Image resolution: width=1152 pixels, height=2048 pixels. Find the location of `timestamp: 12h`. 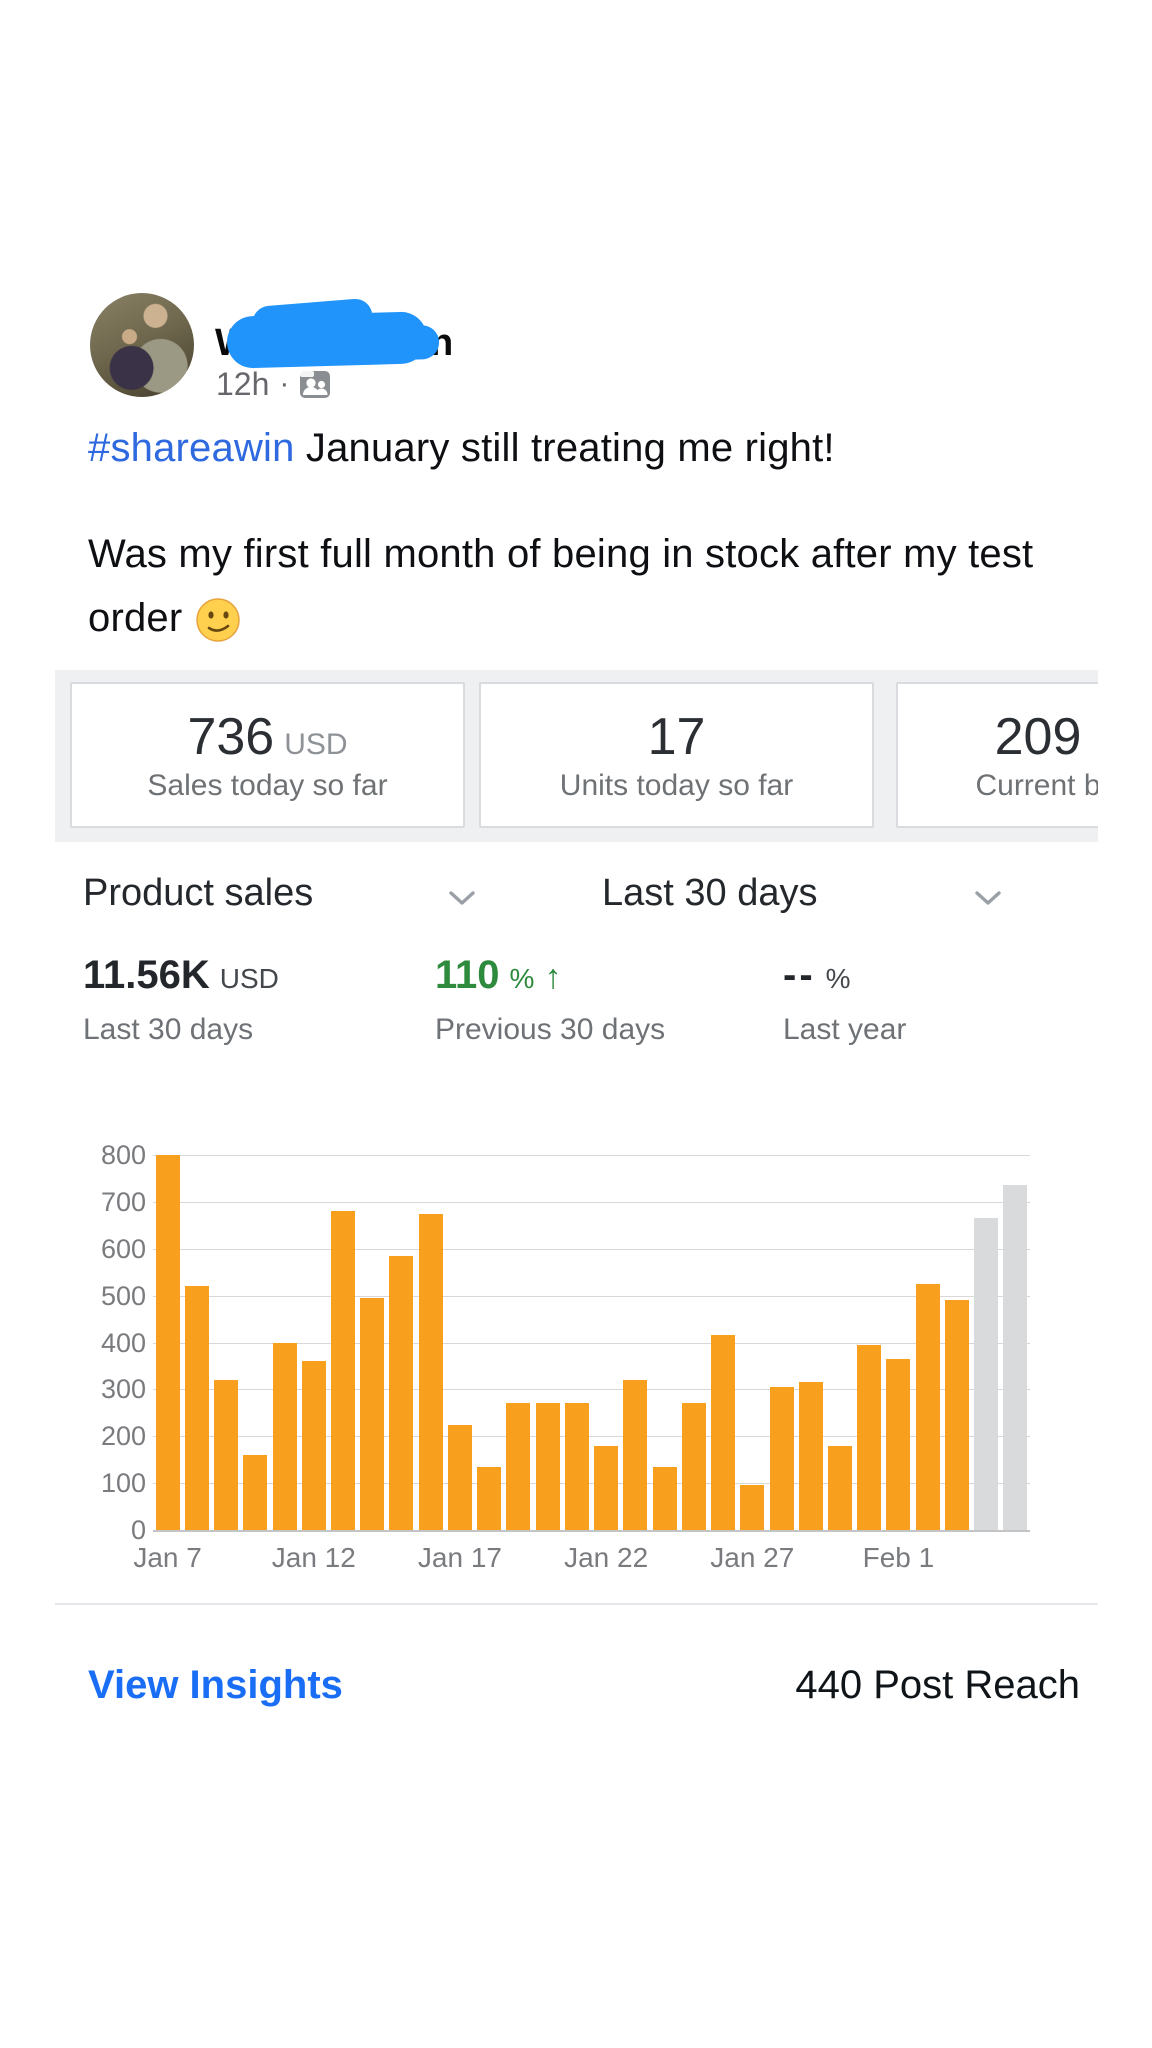

timestamp: 12h is located at coordinates (243, 383).